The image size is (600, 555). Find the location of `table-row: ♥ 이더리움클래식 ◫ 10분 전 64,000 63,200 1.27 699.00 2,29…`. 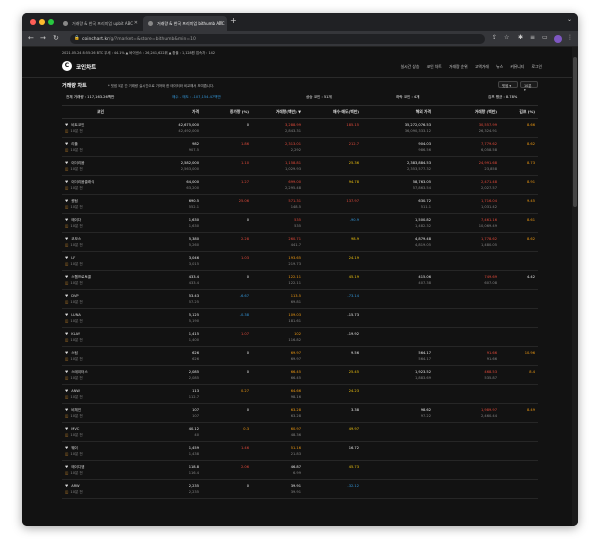

table-row: ♥ 이더리움클래식 ◫ 10분 전 64,000 63,200 1.27 699.00 2,29… is located at coordinates (300, 185).